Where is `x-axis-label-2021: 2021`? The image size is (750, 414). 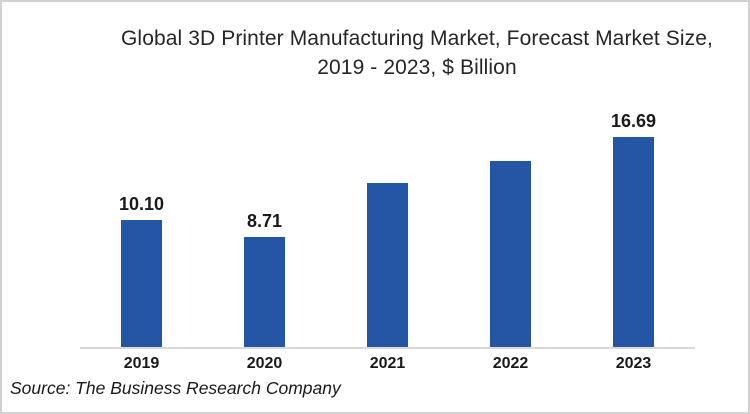 x-axis-label-2021: 2021 is located at coordinates (387, 363).